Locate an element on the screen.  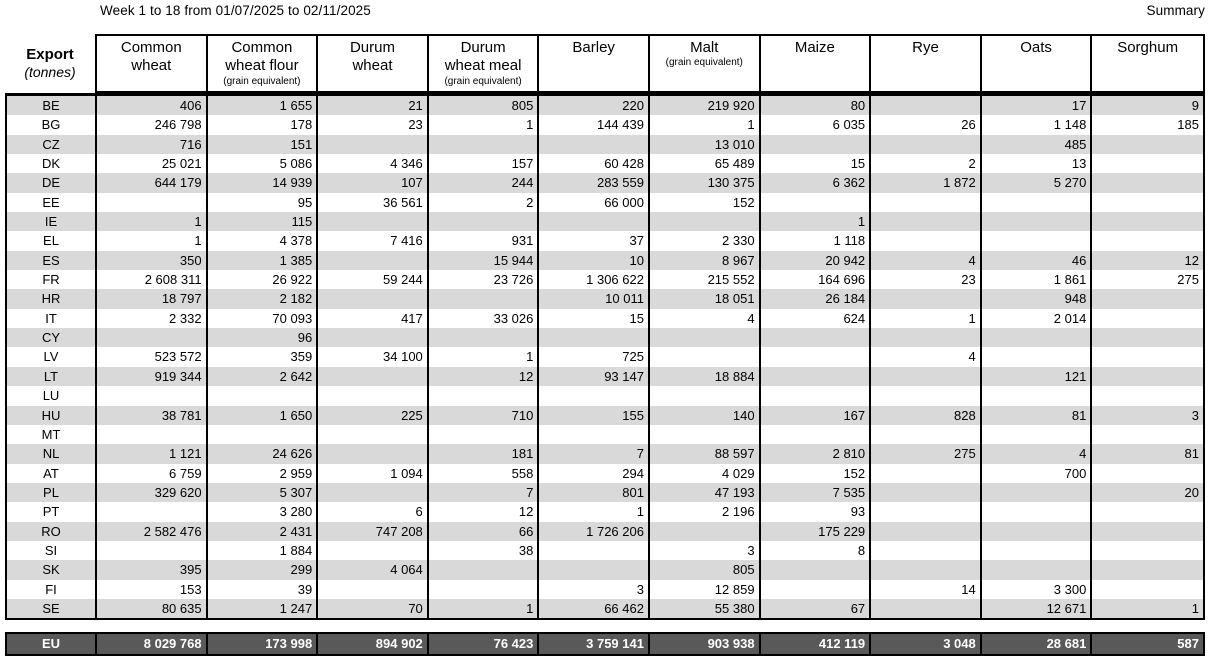
table-row-it: IT 2 332 70 093 417 33 026 15 4 624 1 2 014 is located at coordinates (605, 318).